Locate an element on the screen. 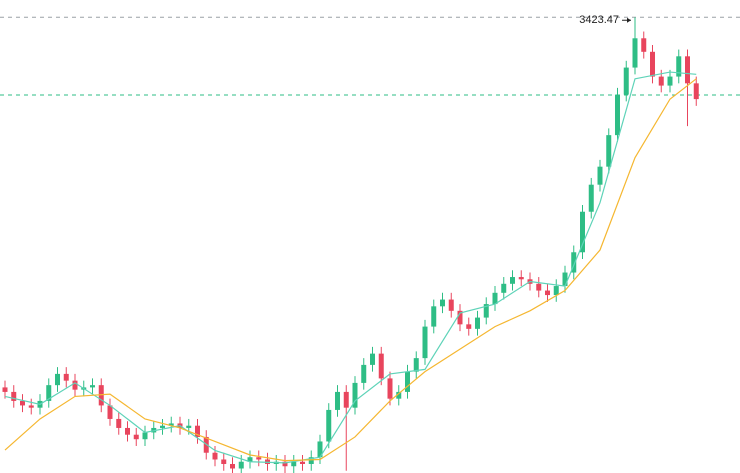 Image resolution: width=740 pixels, height=473 pixels. max-price-arrowhead is located at coordinates (629, 20).